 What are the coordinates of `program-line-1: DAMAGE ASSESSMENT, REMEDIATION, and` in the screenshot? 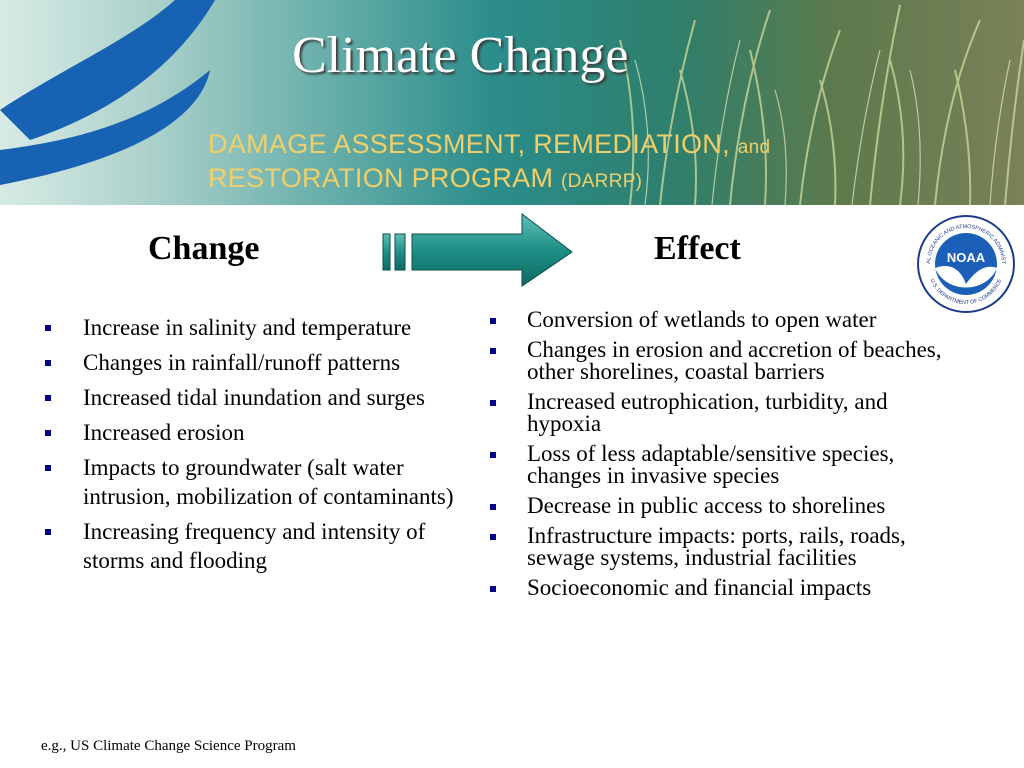 It's located at (489, 144).